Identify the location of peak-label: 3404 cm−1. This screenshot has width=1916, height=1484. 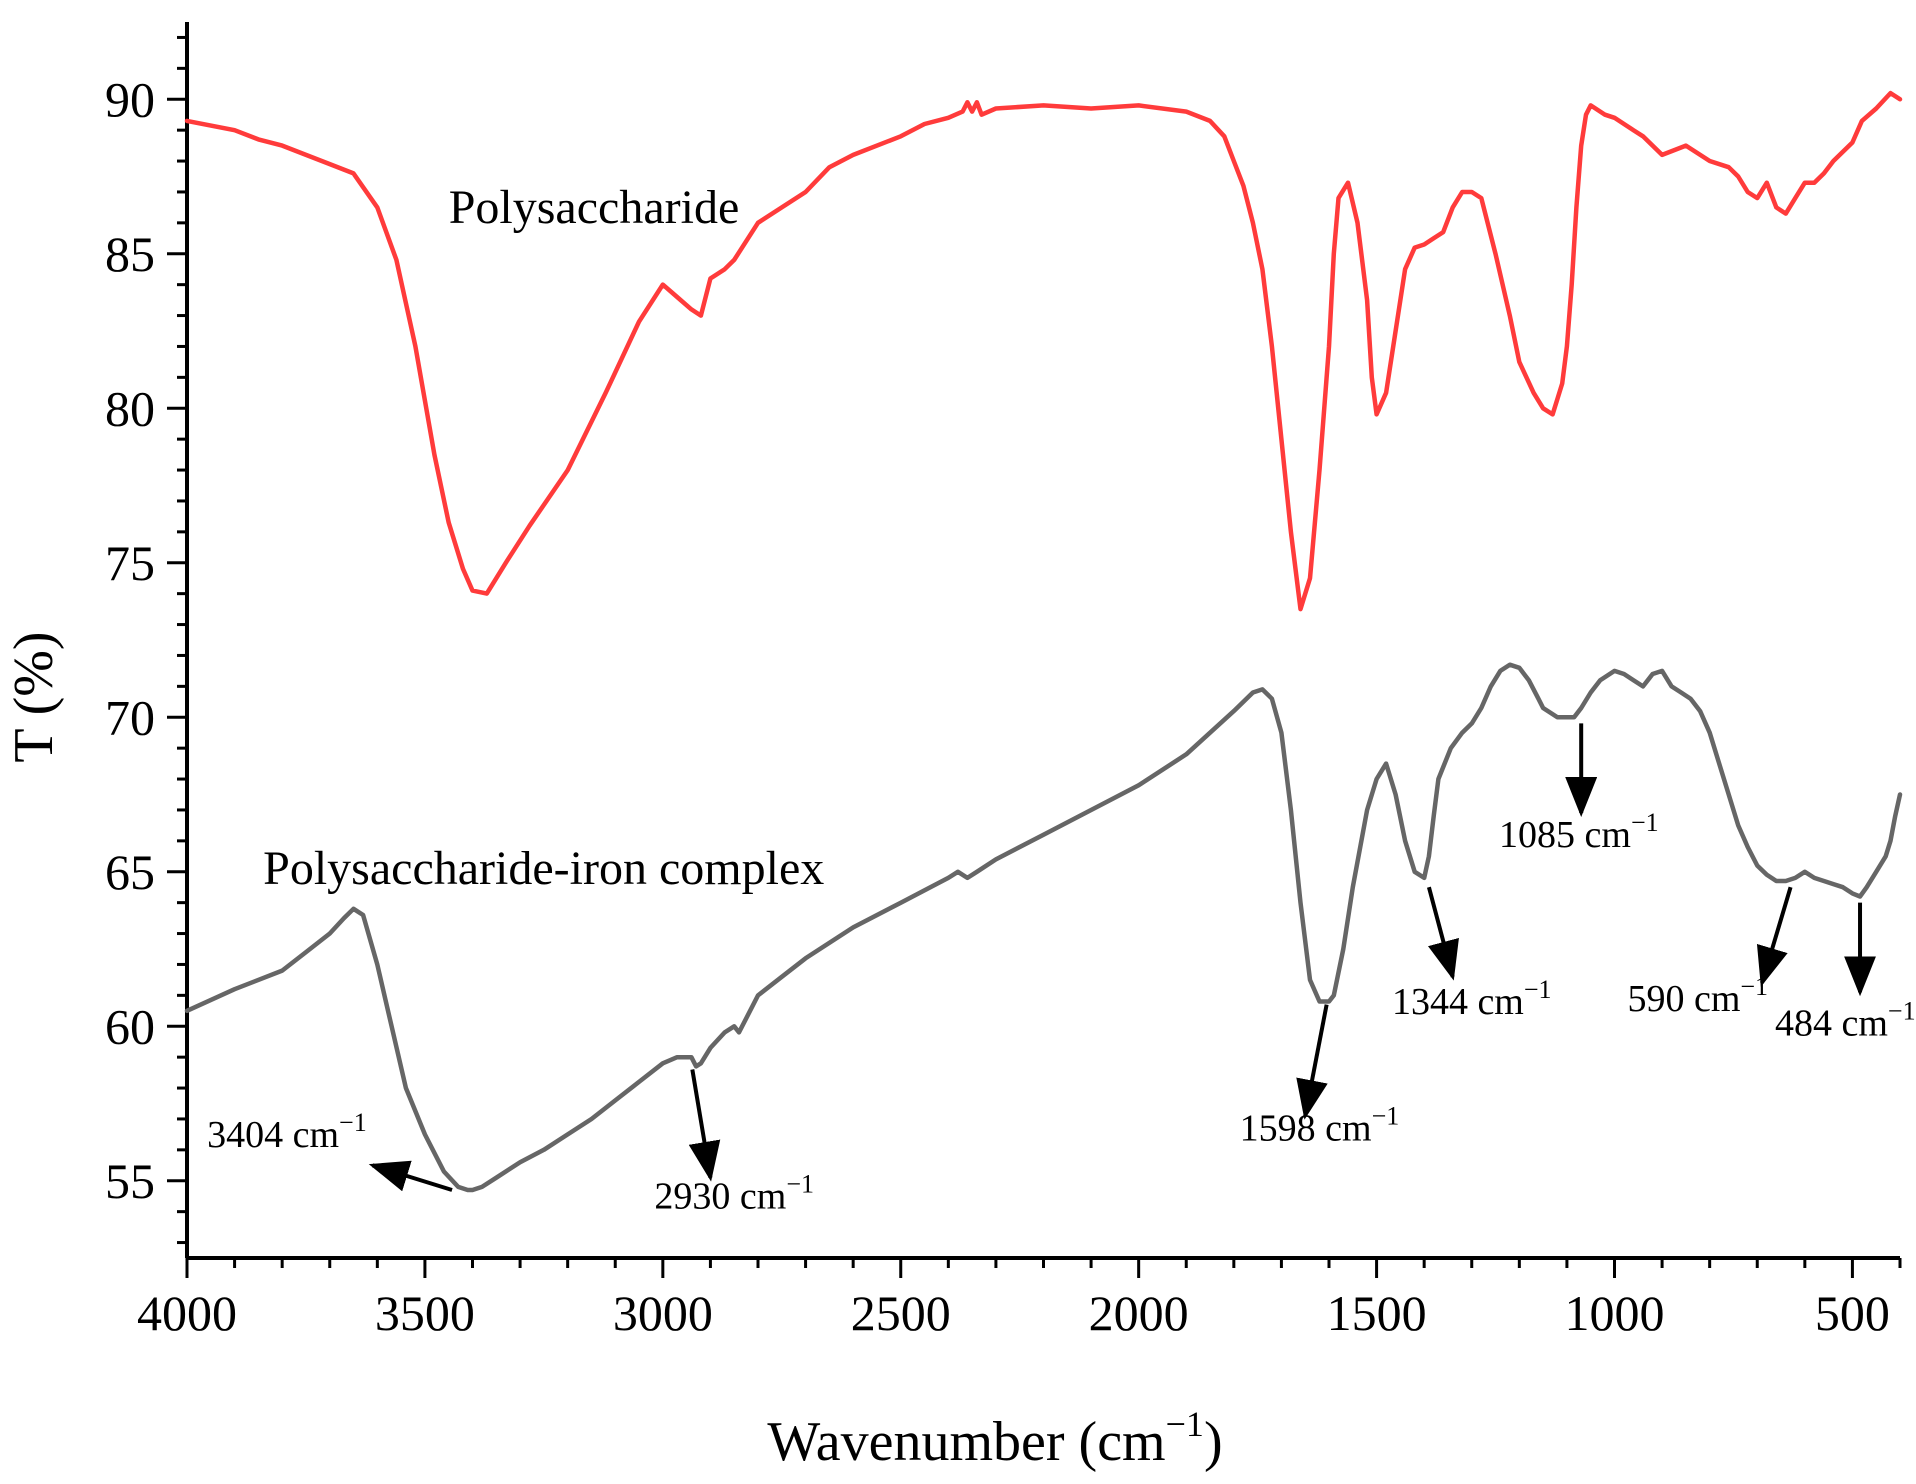
(287, 1132).